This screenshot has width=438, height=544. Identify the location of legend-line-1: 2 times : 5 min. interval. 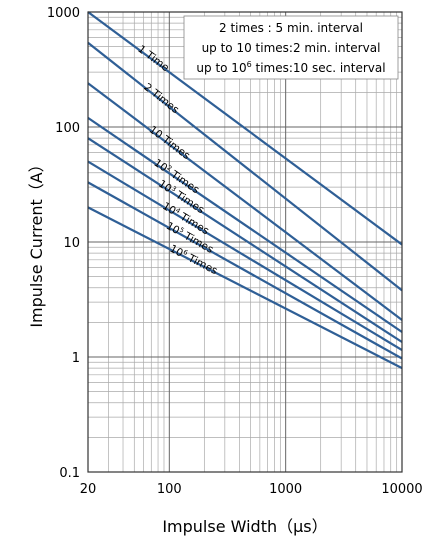
(291, 28).